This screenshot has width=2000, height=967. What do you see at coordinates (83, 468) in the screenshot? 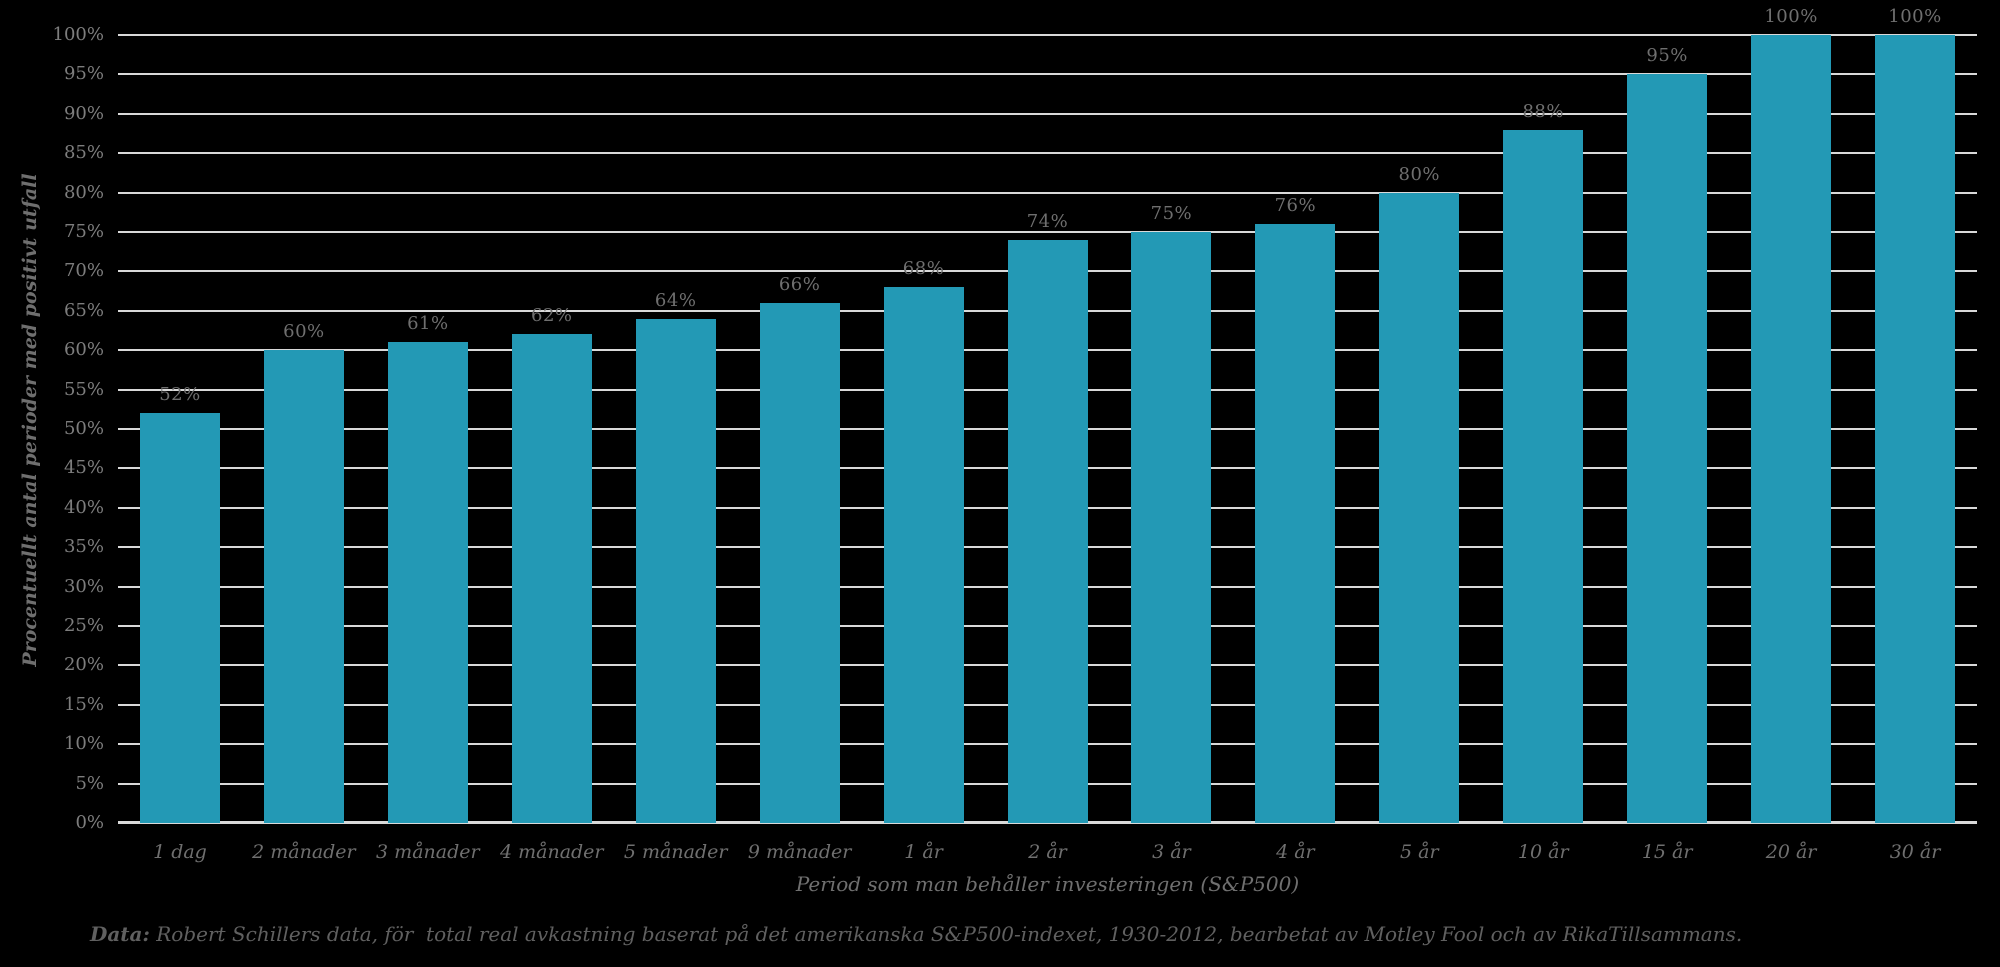
I see `y-tick-label: 45%` at bounding box center [83, 468].